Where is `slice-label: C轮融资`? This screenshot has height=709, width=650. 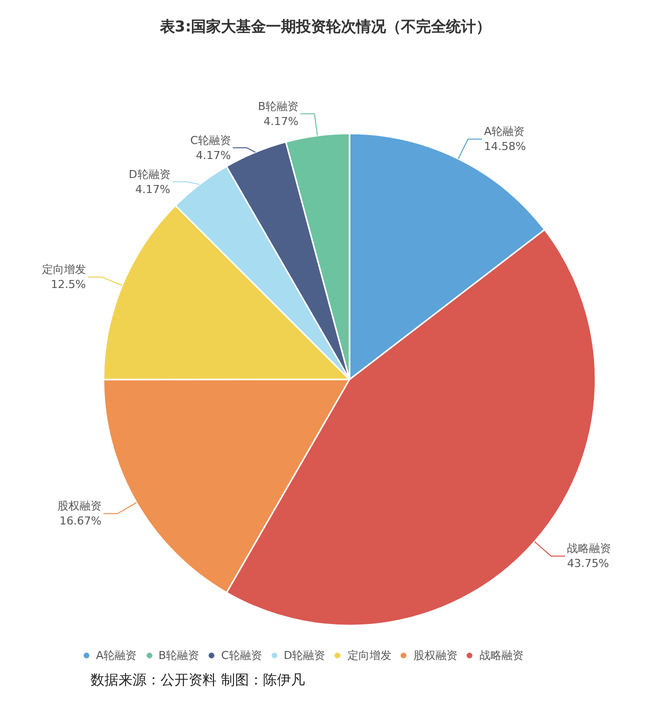
slice-label: C轮融资 is located at coordinates (210, 140).